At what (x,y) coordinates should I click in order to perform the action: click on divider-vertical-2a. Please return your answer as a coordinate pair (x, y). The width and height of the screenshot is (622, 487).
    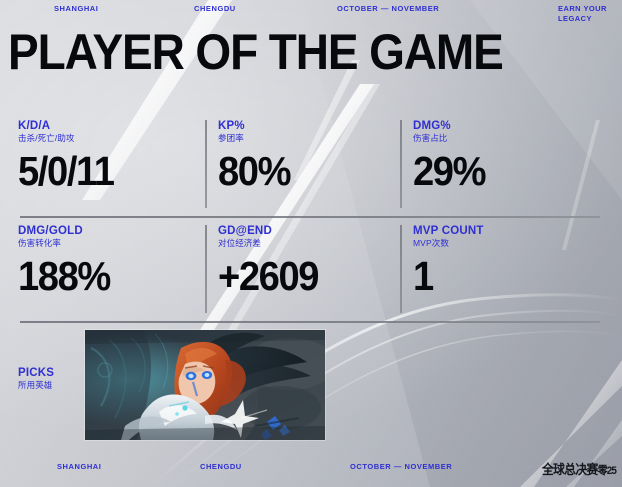
    Looking at the image, I should click on (206, 269).